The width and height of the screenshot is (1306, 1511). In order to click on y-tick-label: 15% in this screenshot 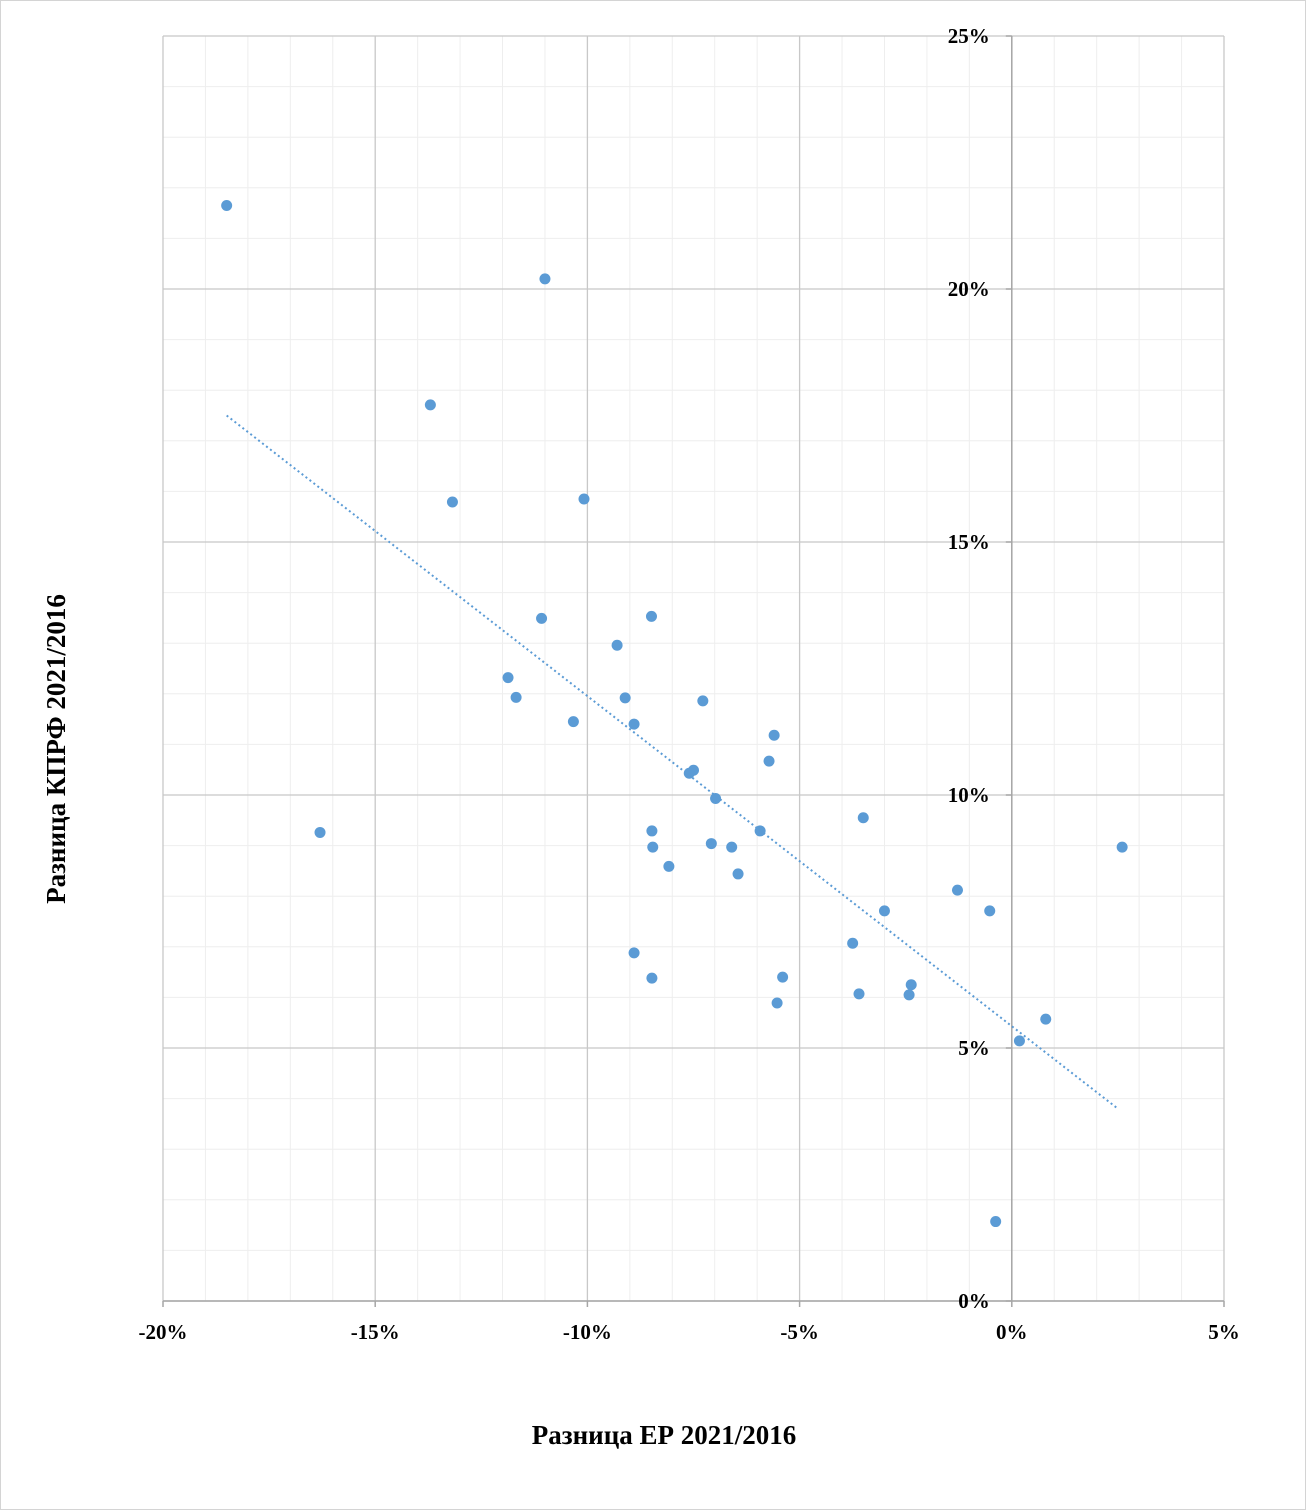, I will do `click(969, 542)`.